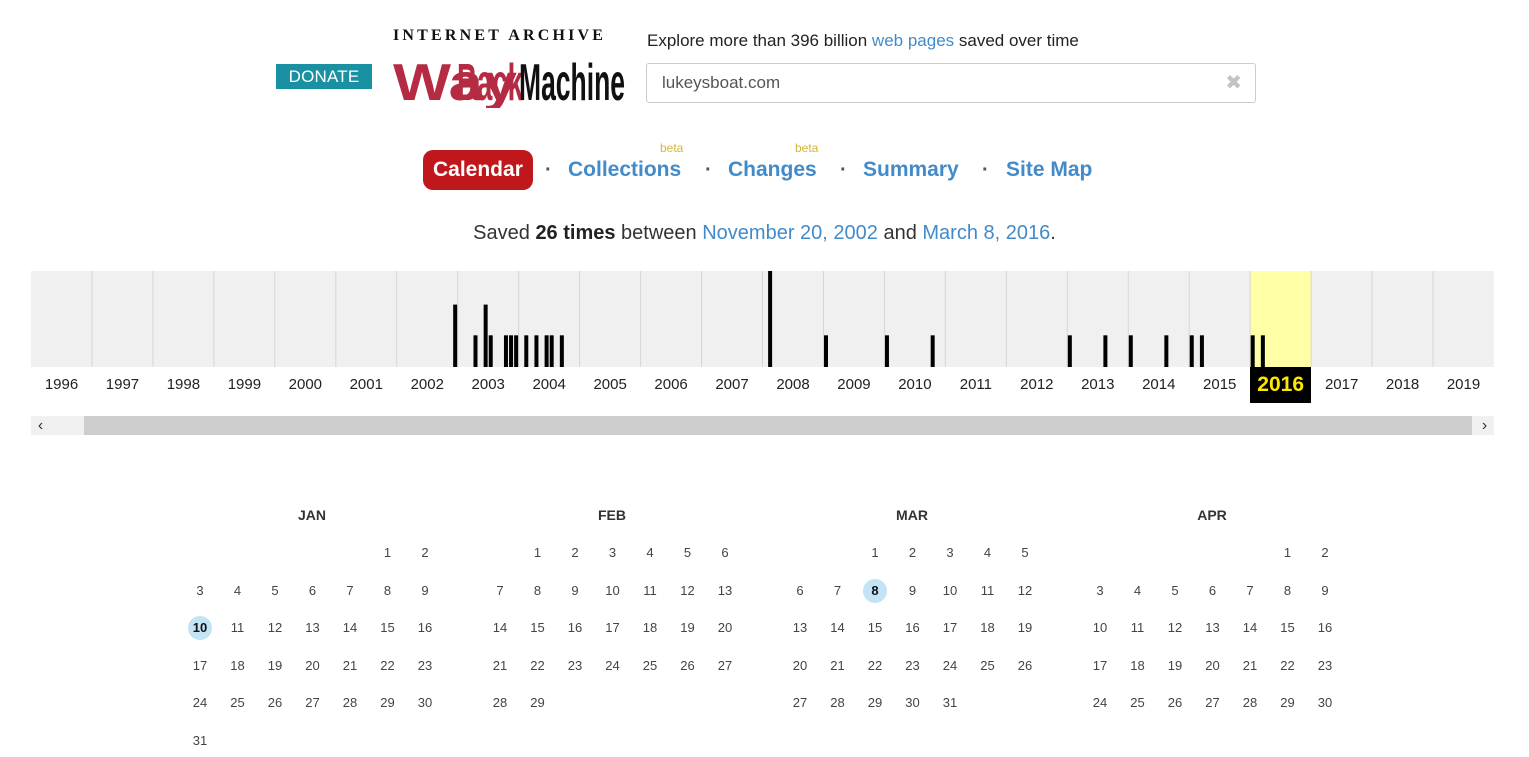 The height and width of the screenshot is (757, 1529). Describe the element at coordinates (915, 384) in the screenshot. I see `year-label-2010: 2010` at that location.